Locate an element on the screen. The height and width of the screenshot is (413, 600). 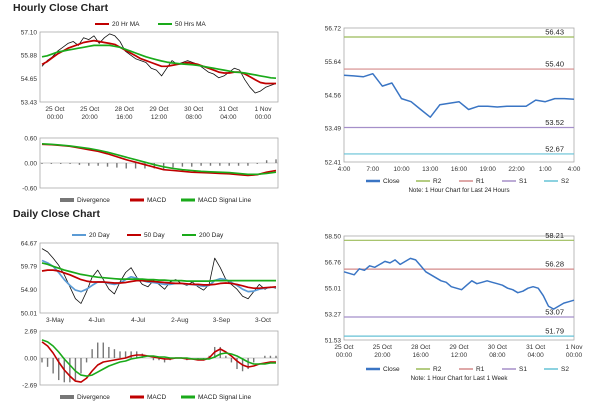
hourly-pivot-close-line is located at coordinates (459, 95).